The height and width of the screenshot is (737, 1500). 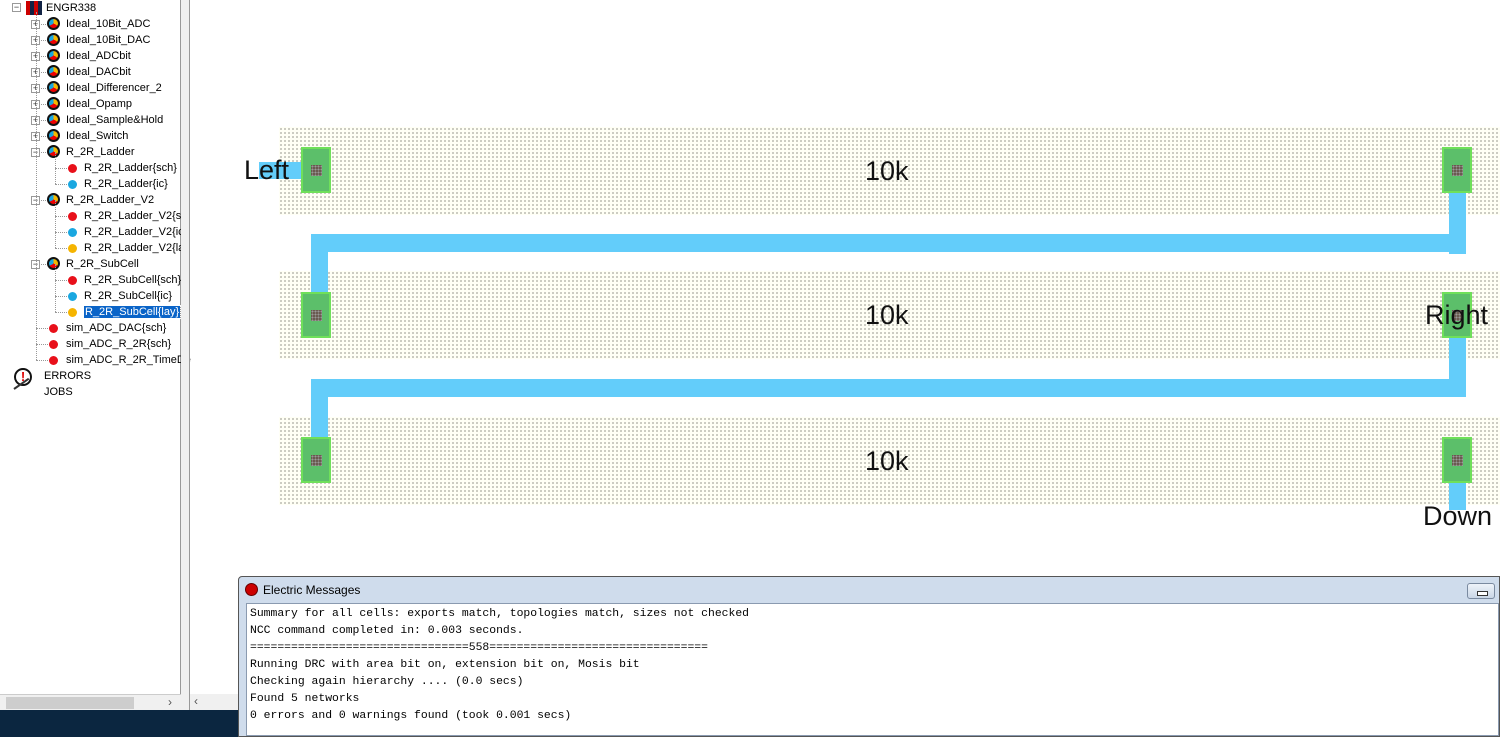 I want to click on tree-item-view: sim_ADC_DAC{sch}, so click(x=116, y=328).